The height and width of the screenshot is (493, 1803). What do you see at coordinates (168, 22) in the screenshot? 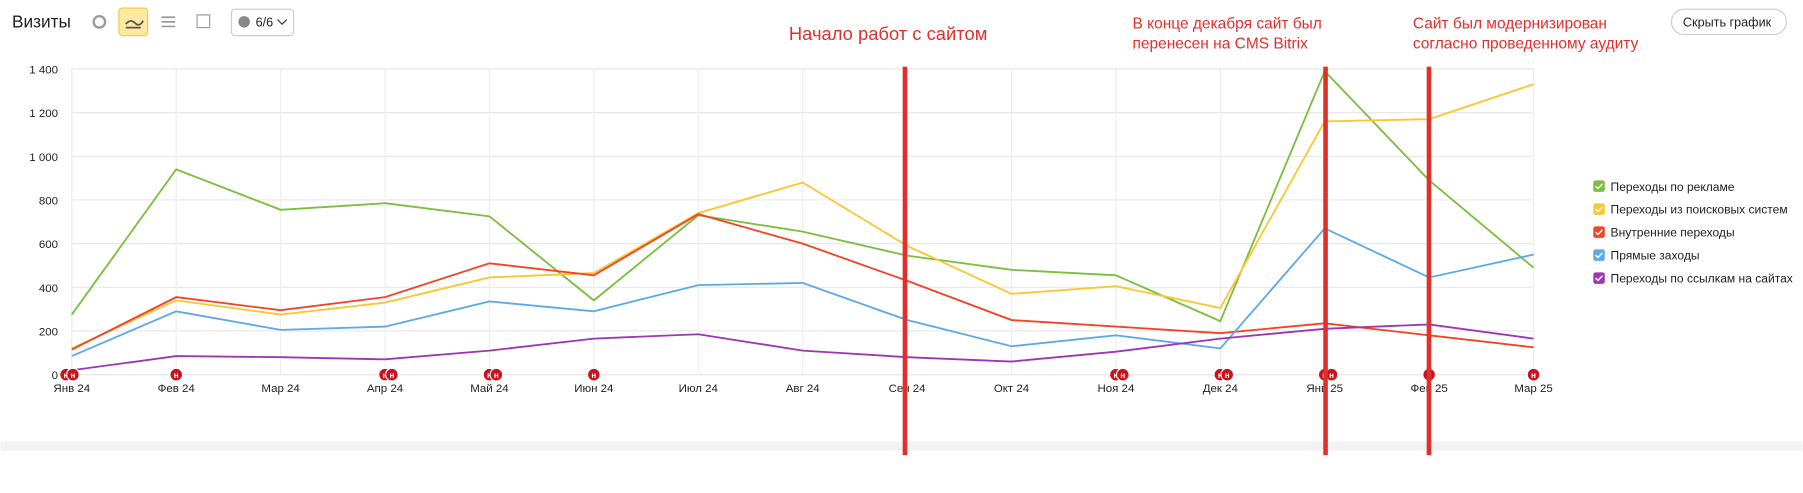
I see `area-icon` at bounding box center [168, 22].